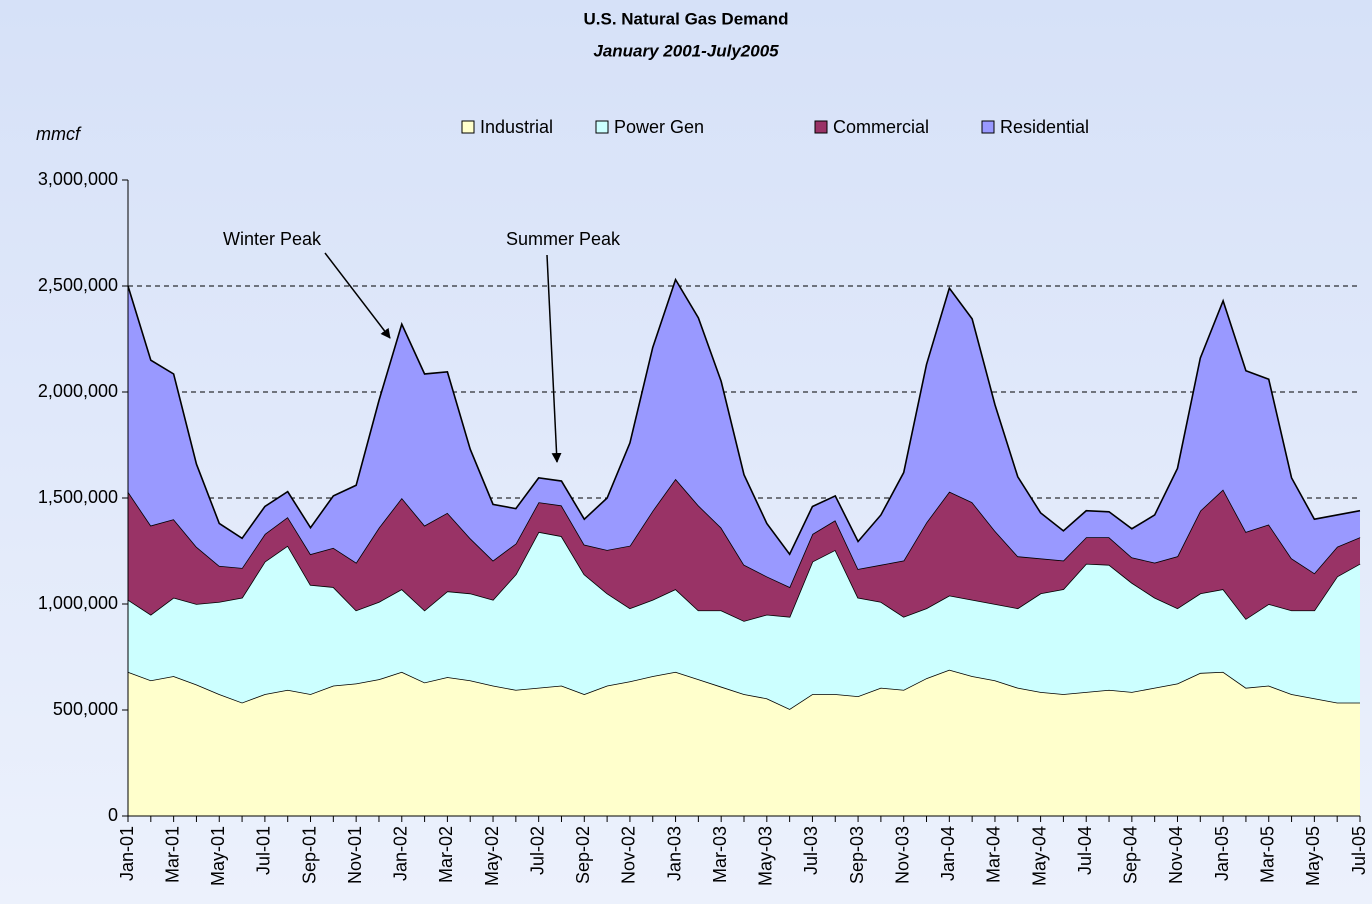  I want to click on annotation: Summer Peak, so click(563, 239).